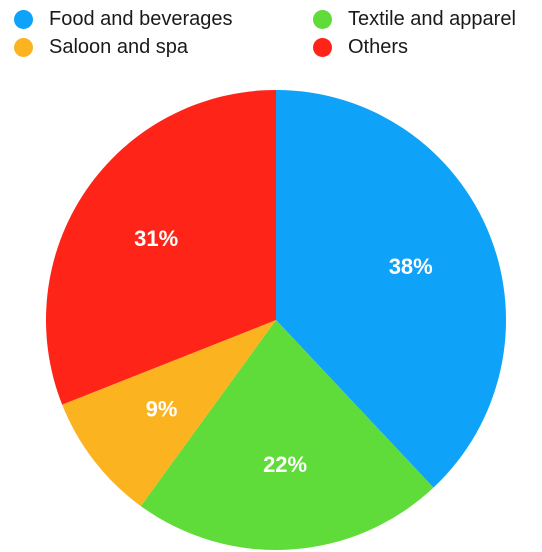  I want to click on pie-slice-label-food-and-beverages: 38%, so click(411, 266).